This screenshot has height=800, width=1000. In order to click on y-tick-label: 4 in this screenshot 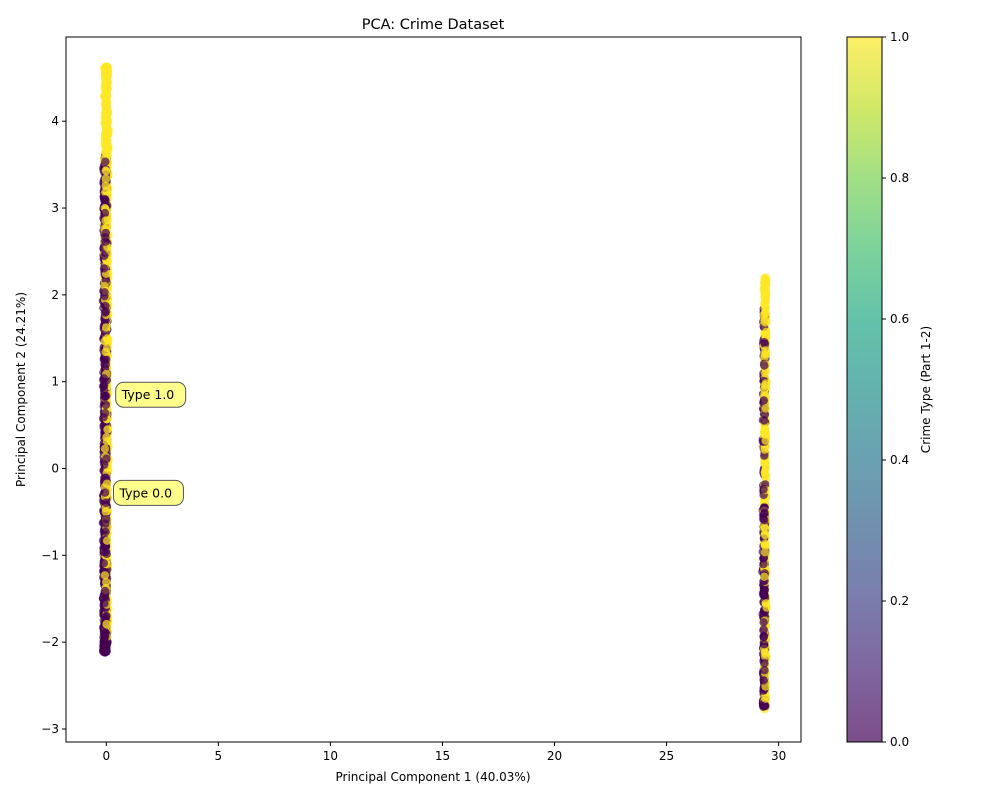, I will do `click(55, 121)`.